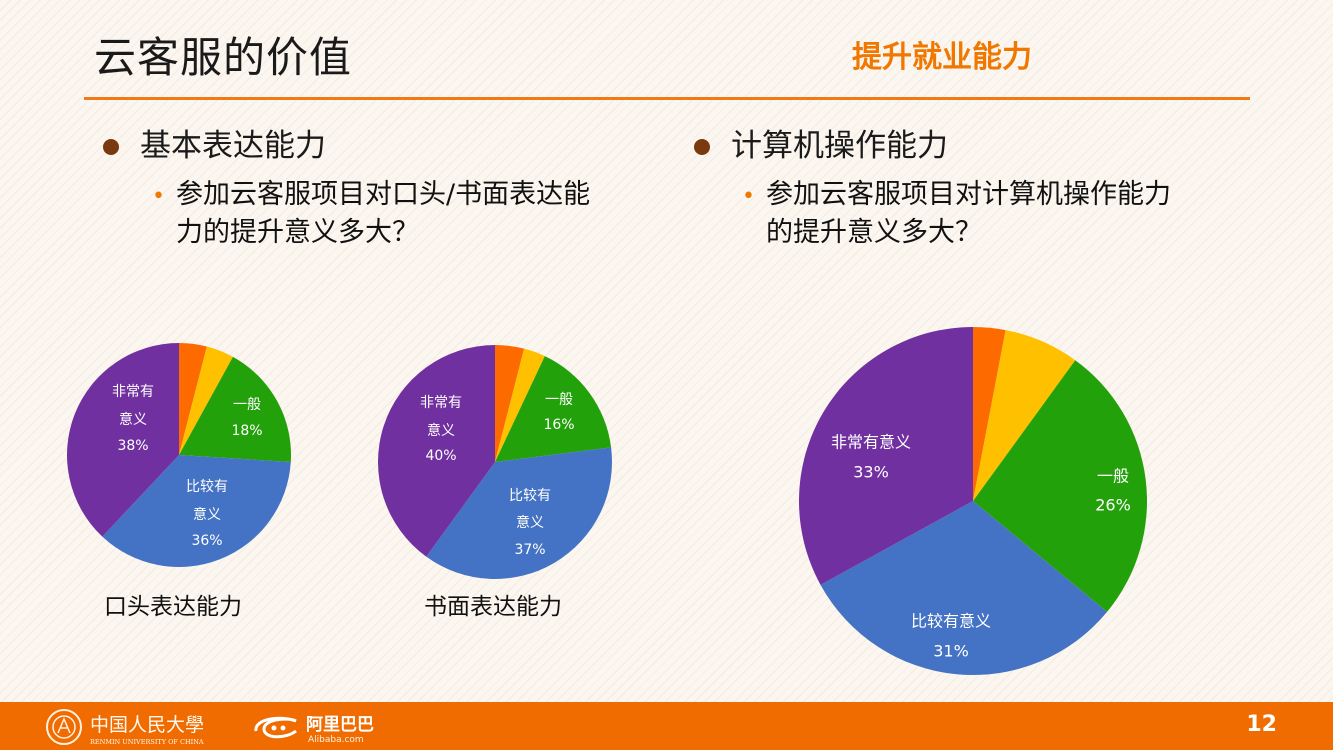 The height and width of the screenshot is (750, 1333). I want to click on chart1-slice-5-label: 非常有, so click(133, 392).